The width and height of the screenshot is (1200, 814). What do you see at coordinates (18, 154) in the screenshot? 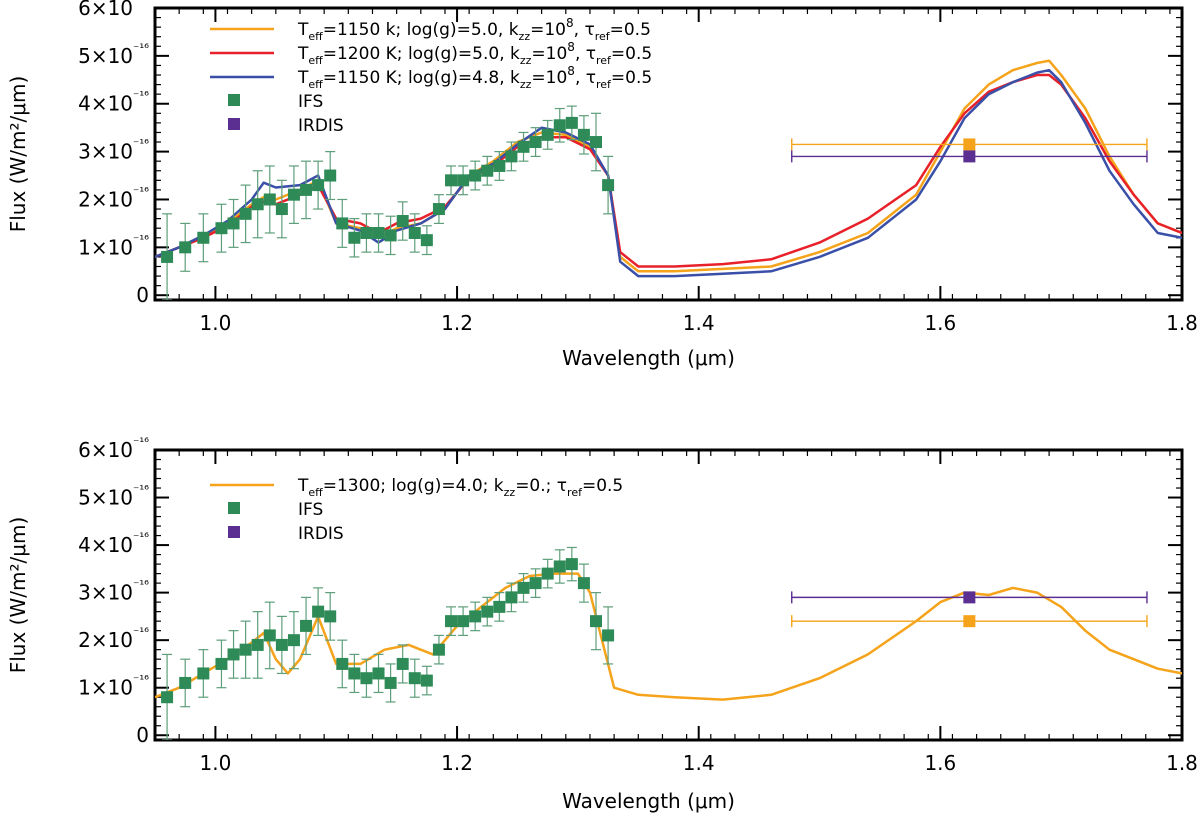
I see `y-axis-title: Flux (W/m²/μm)` at bounding box center [18, 154].